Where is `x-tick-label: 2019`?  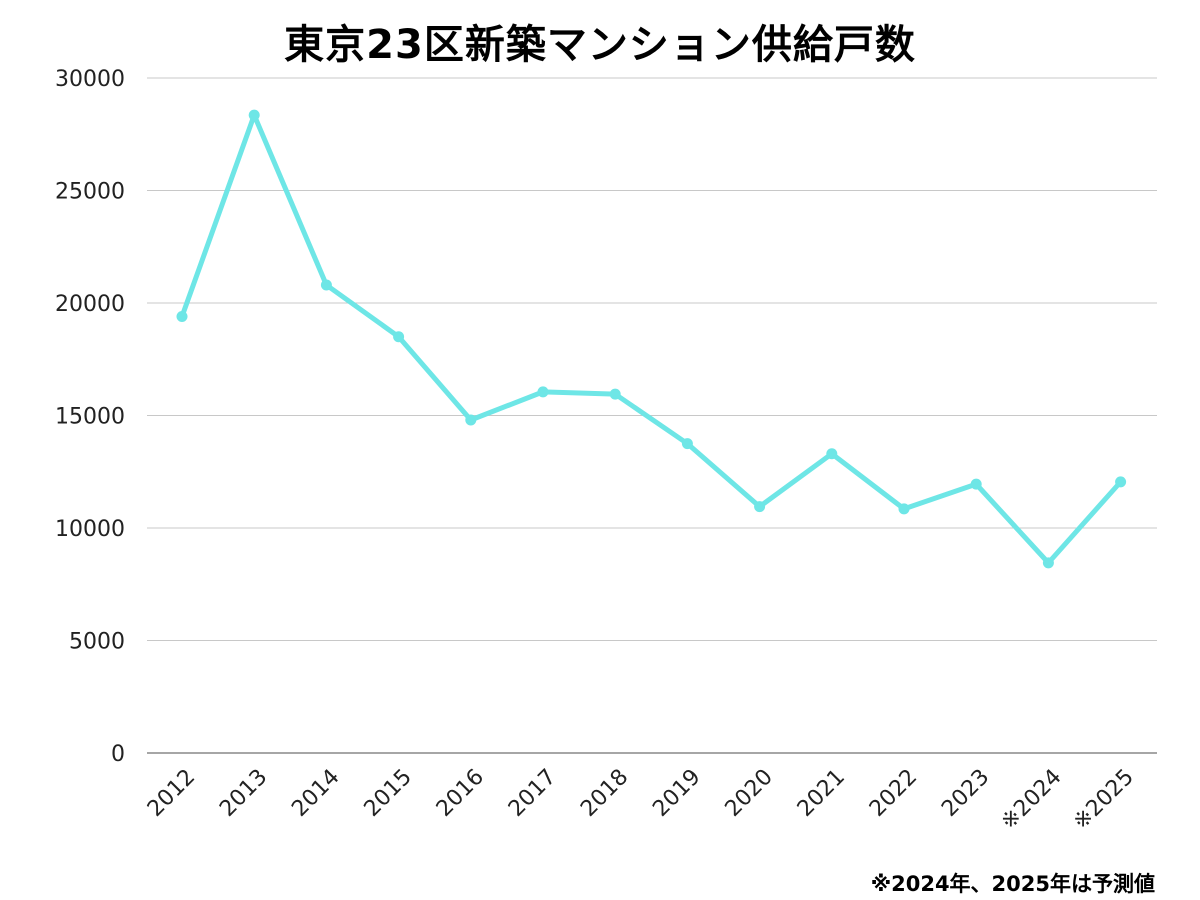 x-tick-label: 2019 is located at coordinates (676, 793).